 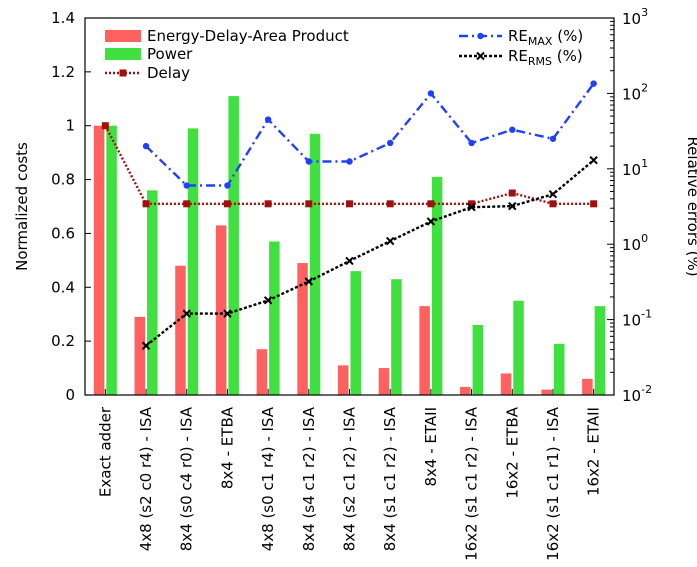 What do you see at coordinates (540, 61) in the screenshot?
I see `legend-label-sub: RMS` at bounding box center [540, 61].